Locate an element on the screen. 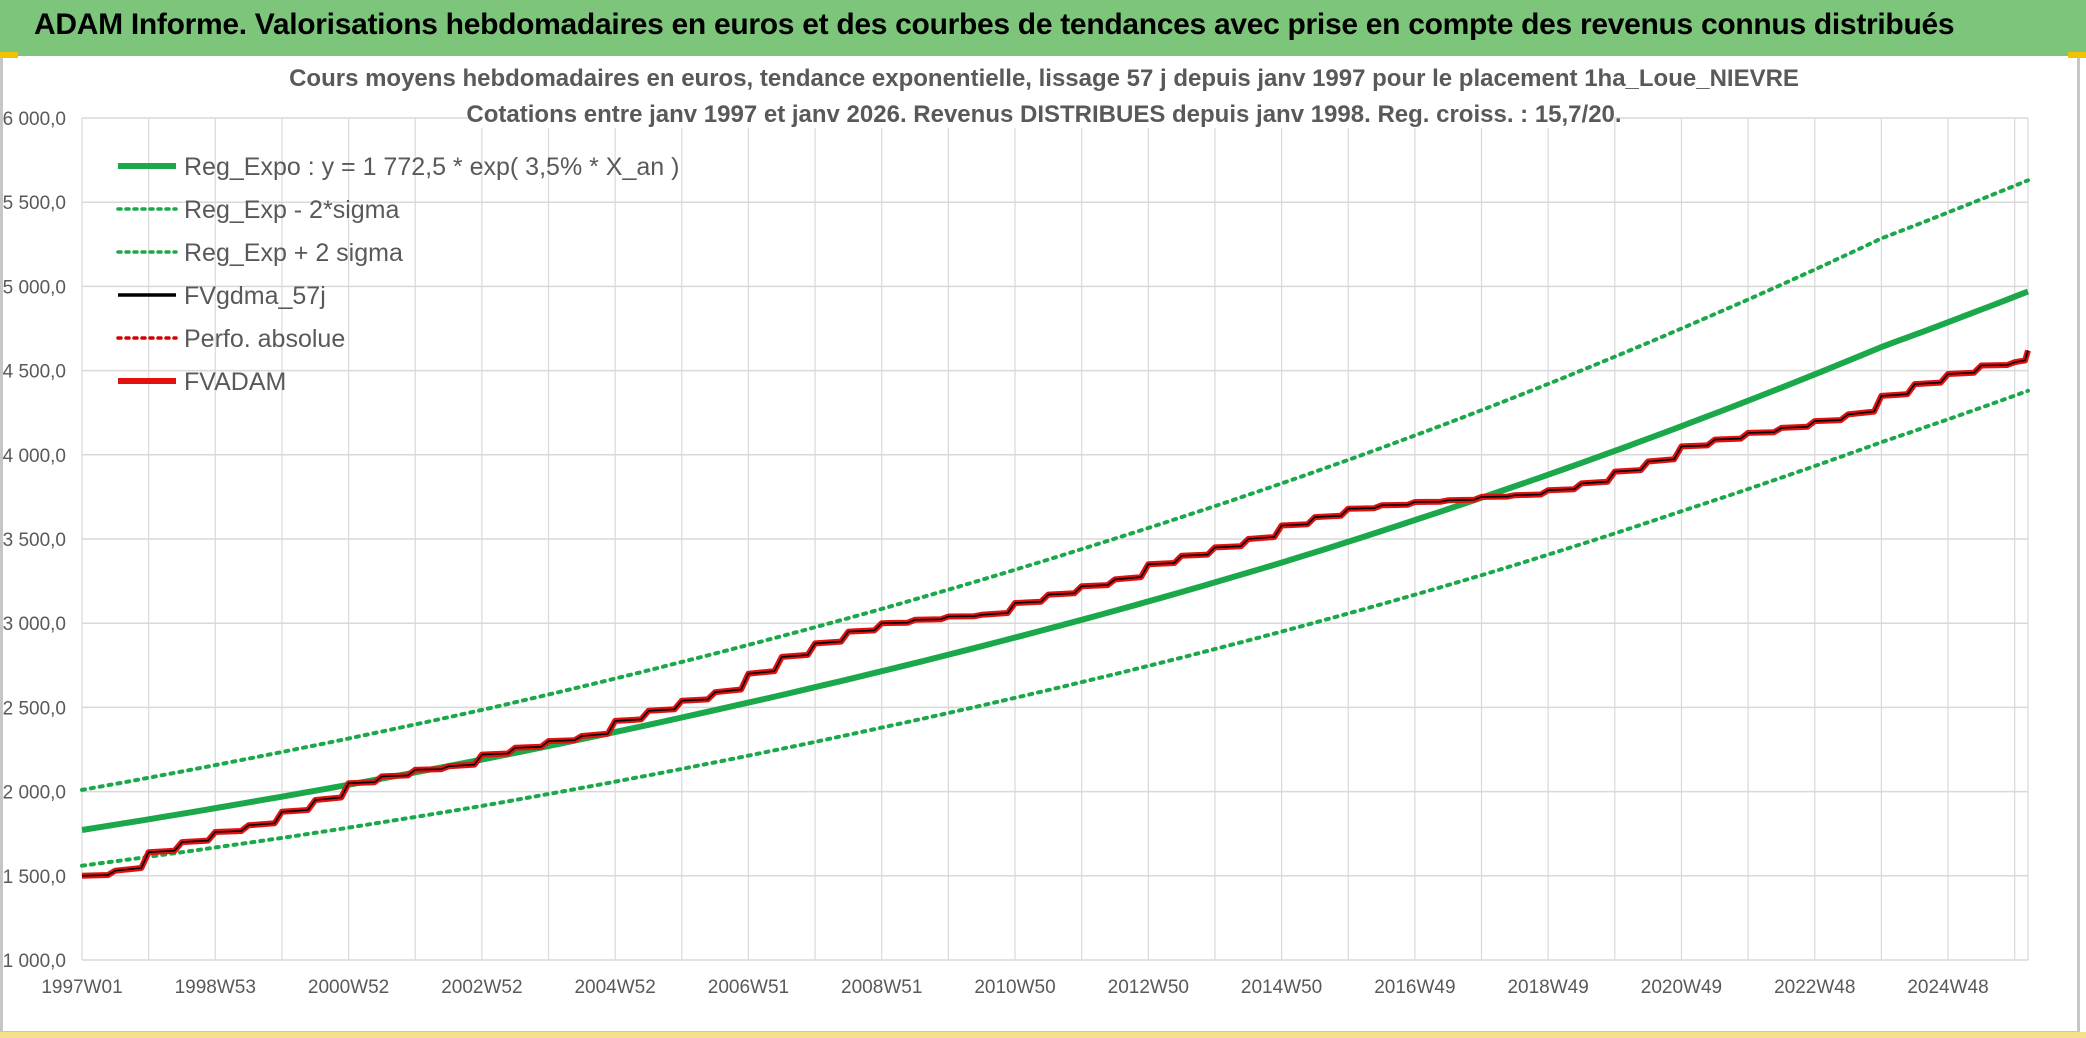 This screenshot has height=1038, width=2086. x-tick-label: 2004W52 is located at coordinates (614, 987).